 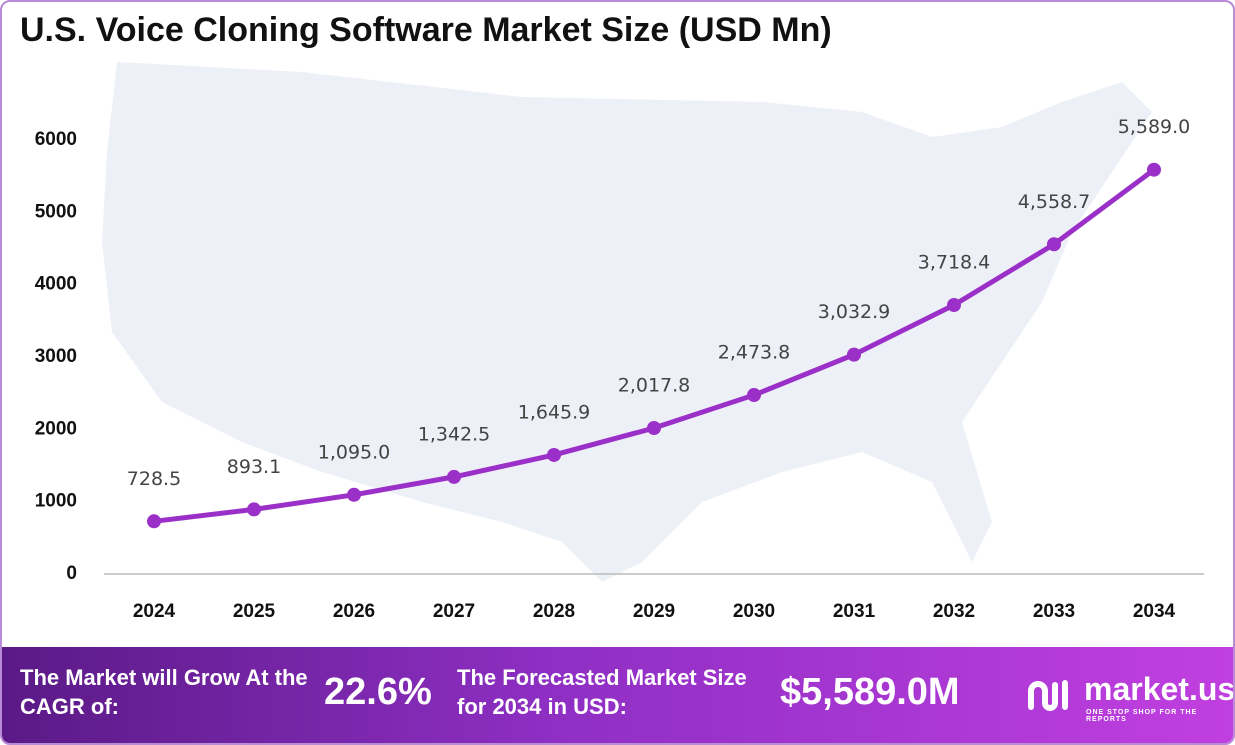 I want to click on value-label: 4,558.7, so click(x=1054, y=202).